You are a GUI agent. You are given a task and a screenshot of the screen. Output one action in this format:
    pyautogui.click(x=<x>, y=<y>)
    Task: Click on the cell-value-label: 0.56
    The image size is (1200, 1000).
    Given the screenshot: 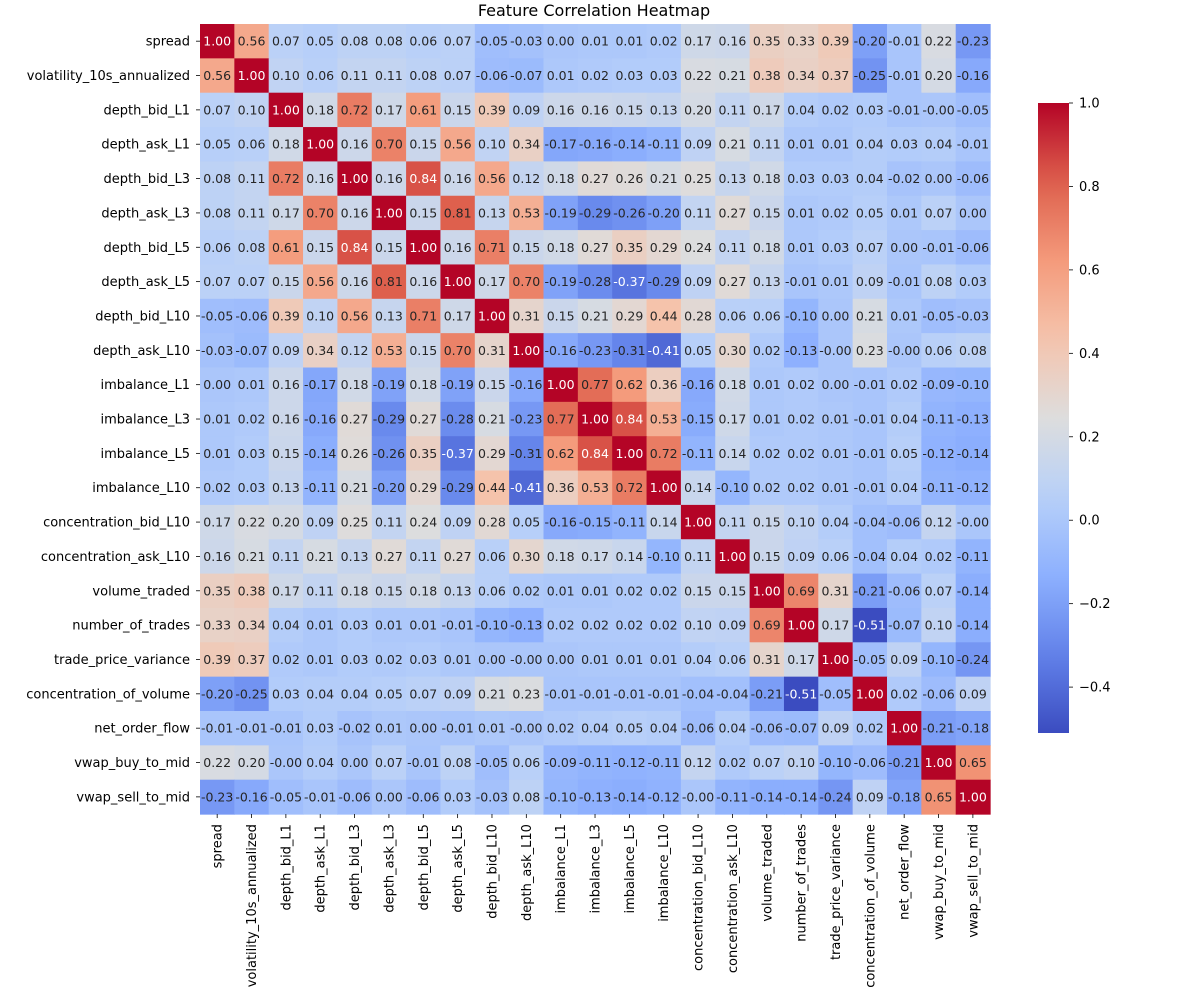 What is the action you would take?
    pyautogui.click(x=458, y=144)
    